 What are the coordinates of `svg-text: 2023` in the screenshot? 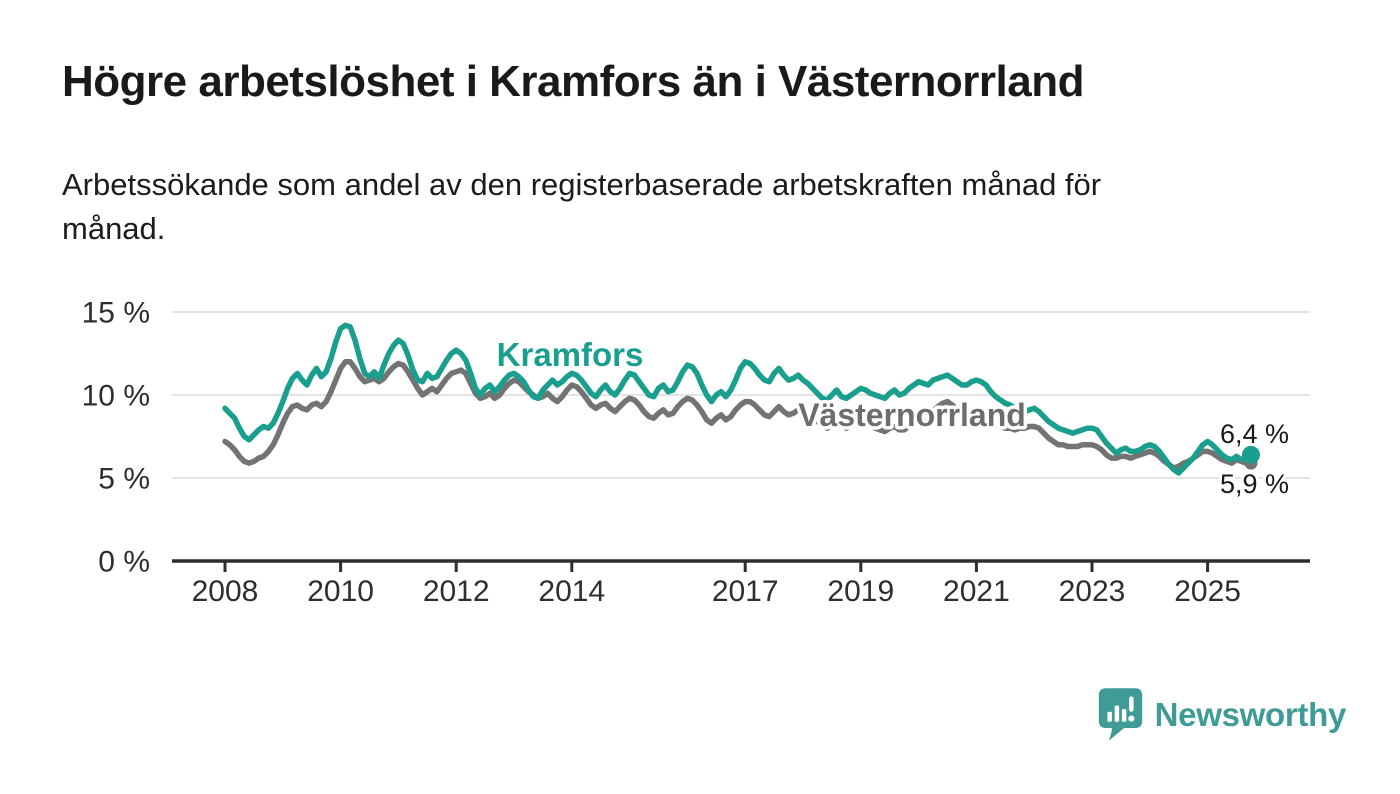 It's located at (1092, 591).